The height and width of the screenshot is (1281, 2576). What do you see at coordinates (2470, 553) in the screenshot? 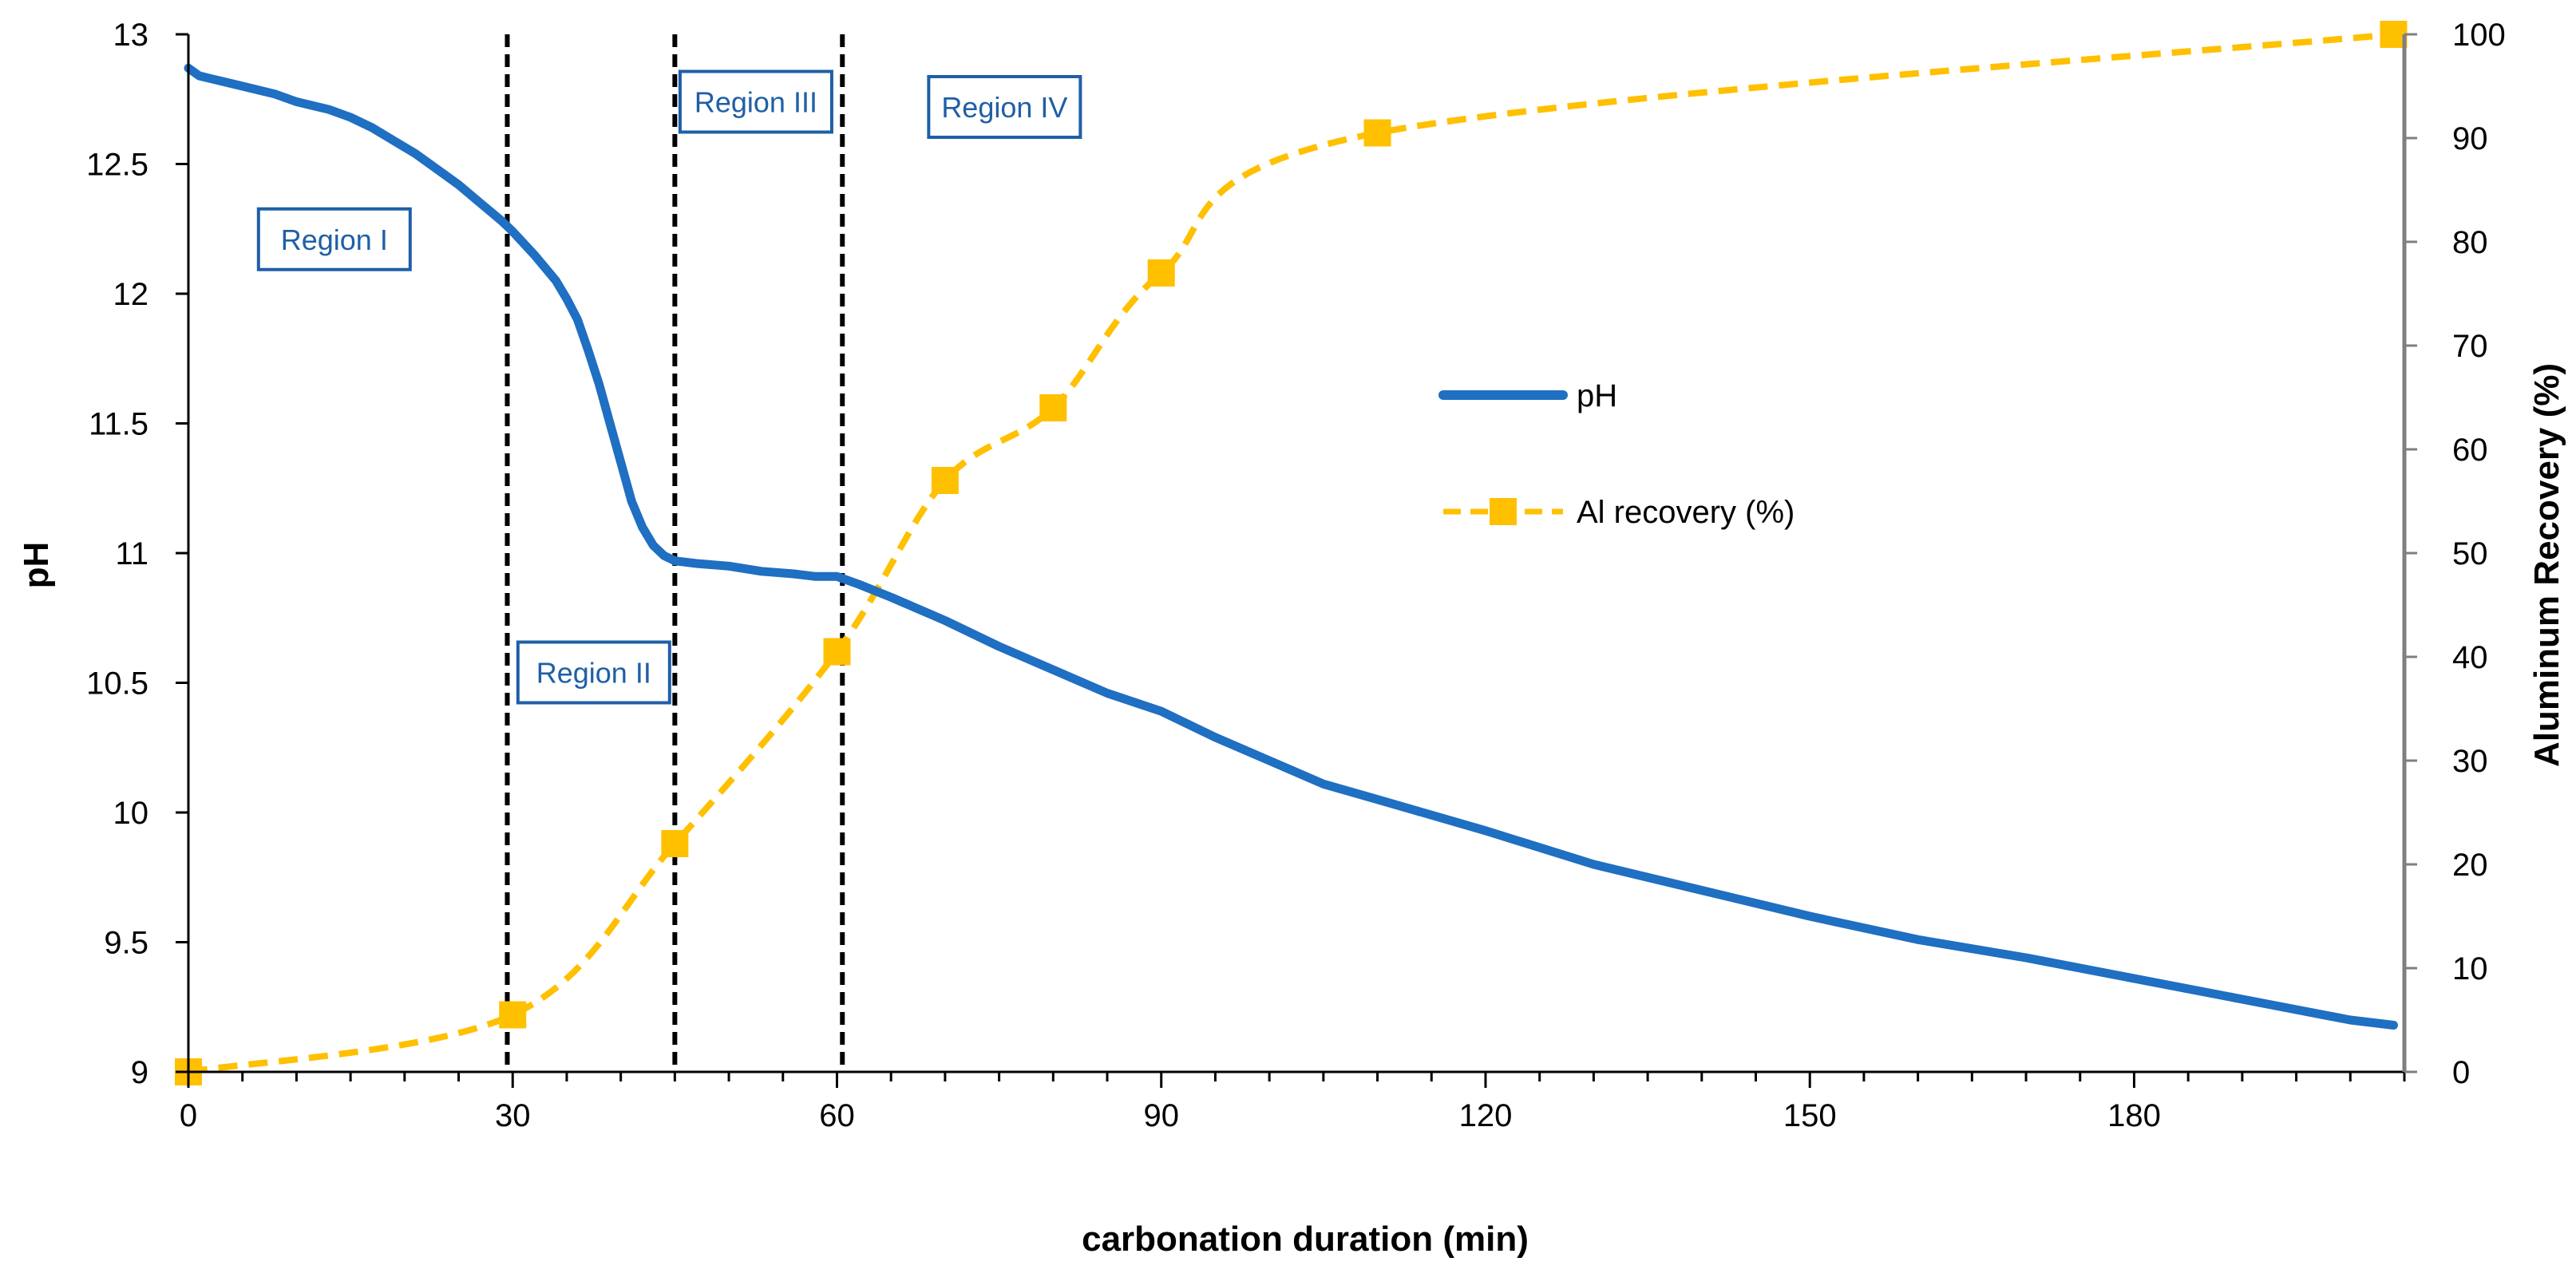
I see `y-right-tick-label: 50` at bounding box center [2470, 553].